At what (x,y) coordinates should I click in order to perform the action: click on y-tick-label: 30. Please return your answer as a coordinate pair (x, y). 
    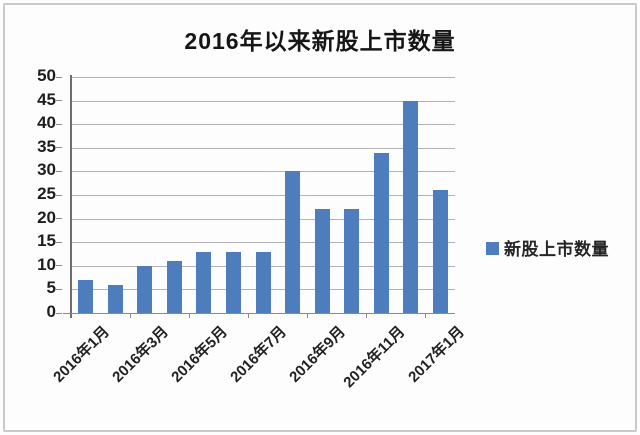
    Looking at the image, I should click on (46, 170).